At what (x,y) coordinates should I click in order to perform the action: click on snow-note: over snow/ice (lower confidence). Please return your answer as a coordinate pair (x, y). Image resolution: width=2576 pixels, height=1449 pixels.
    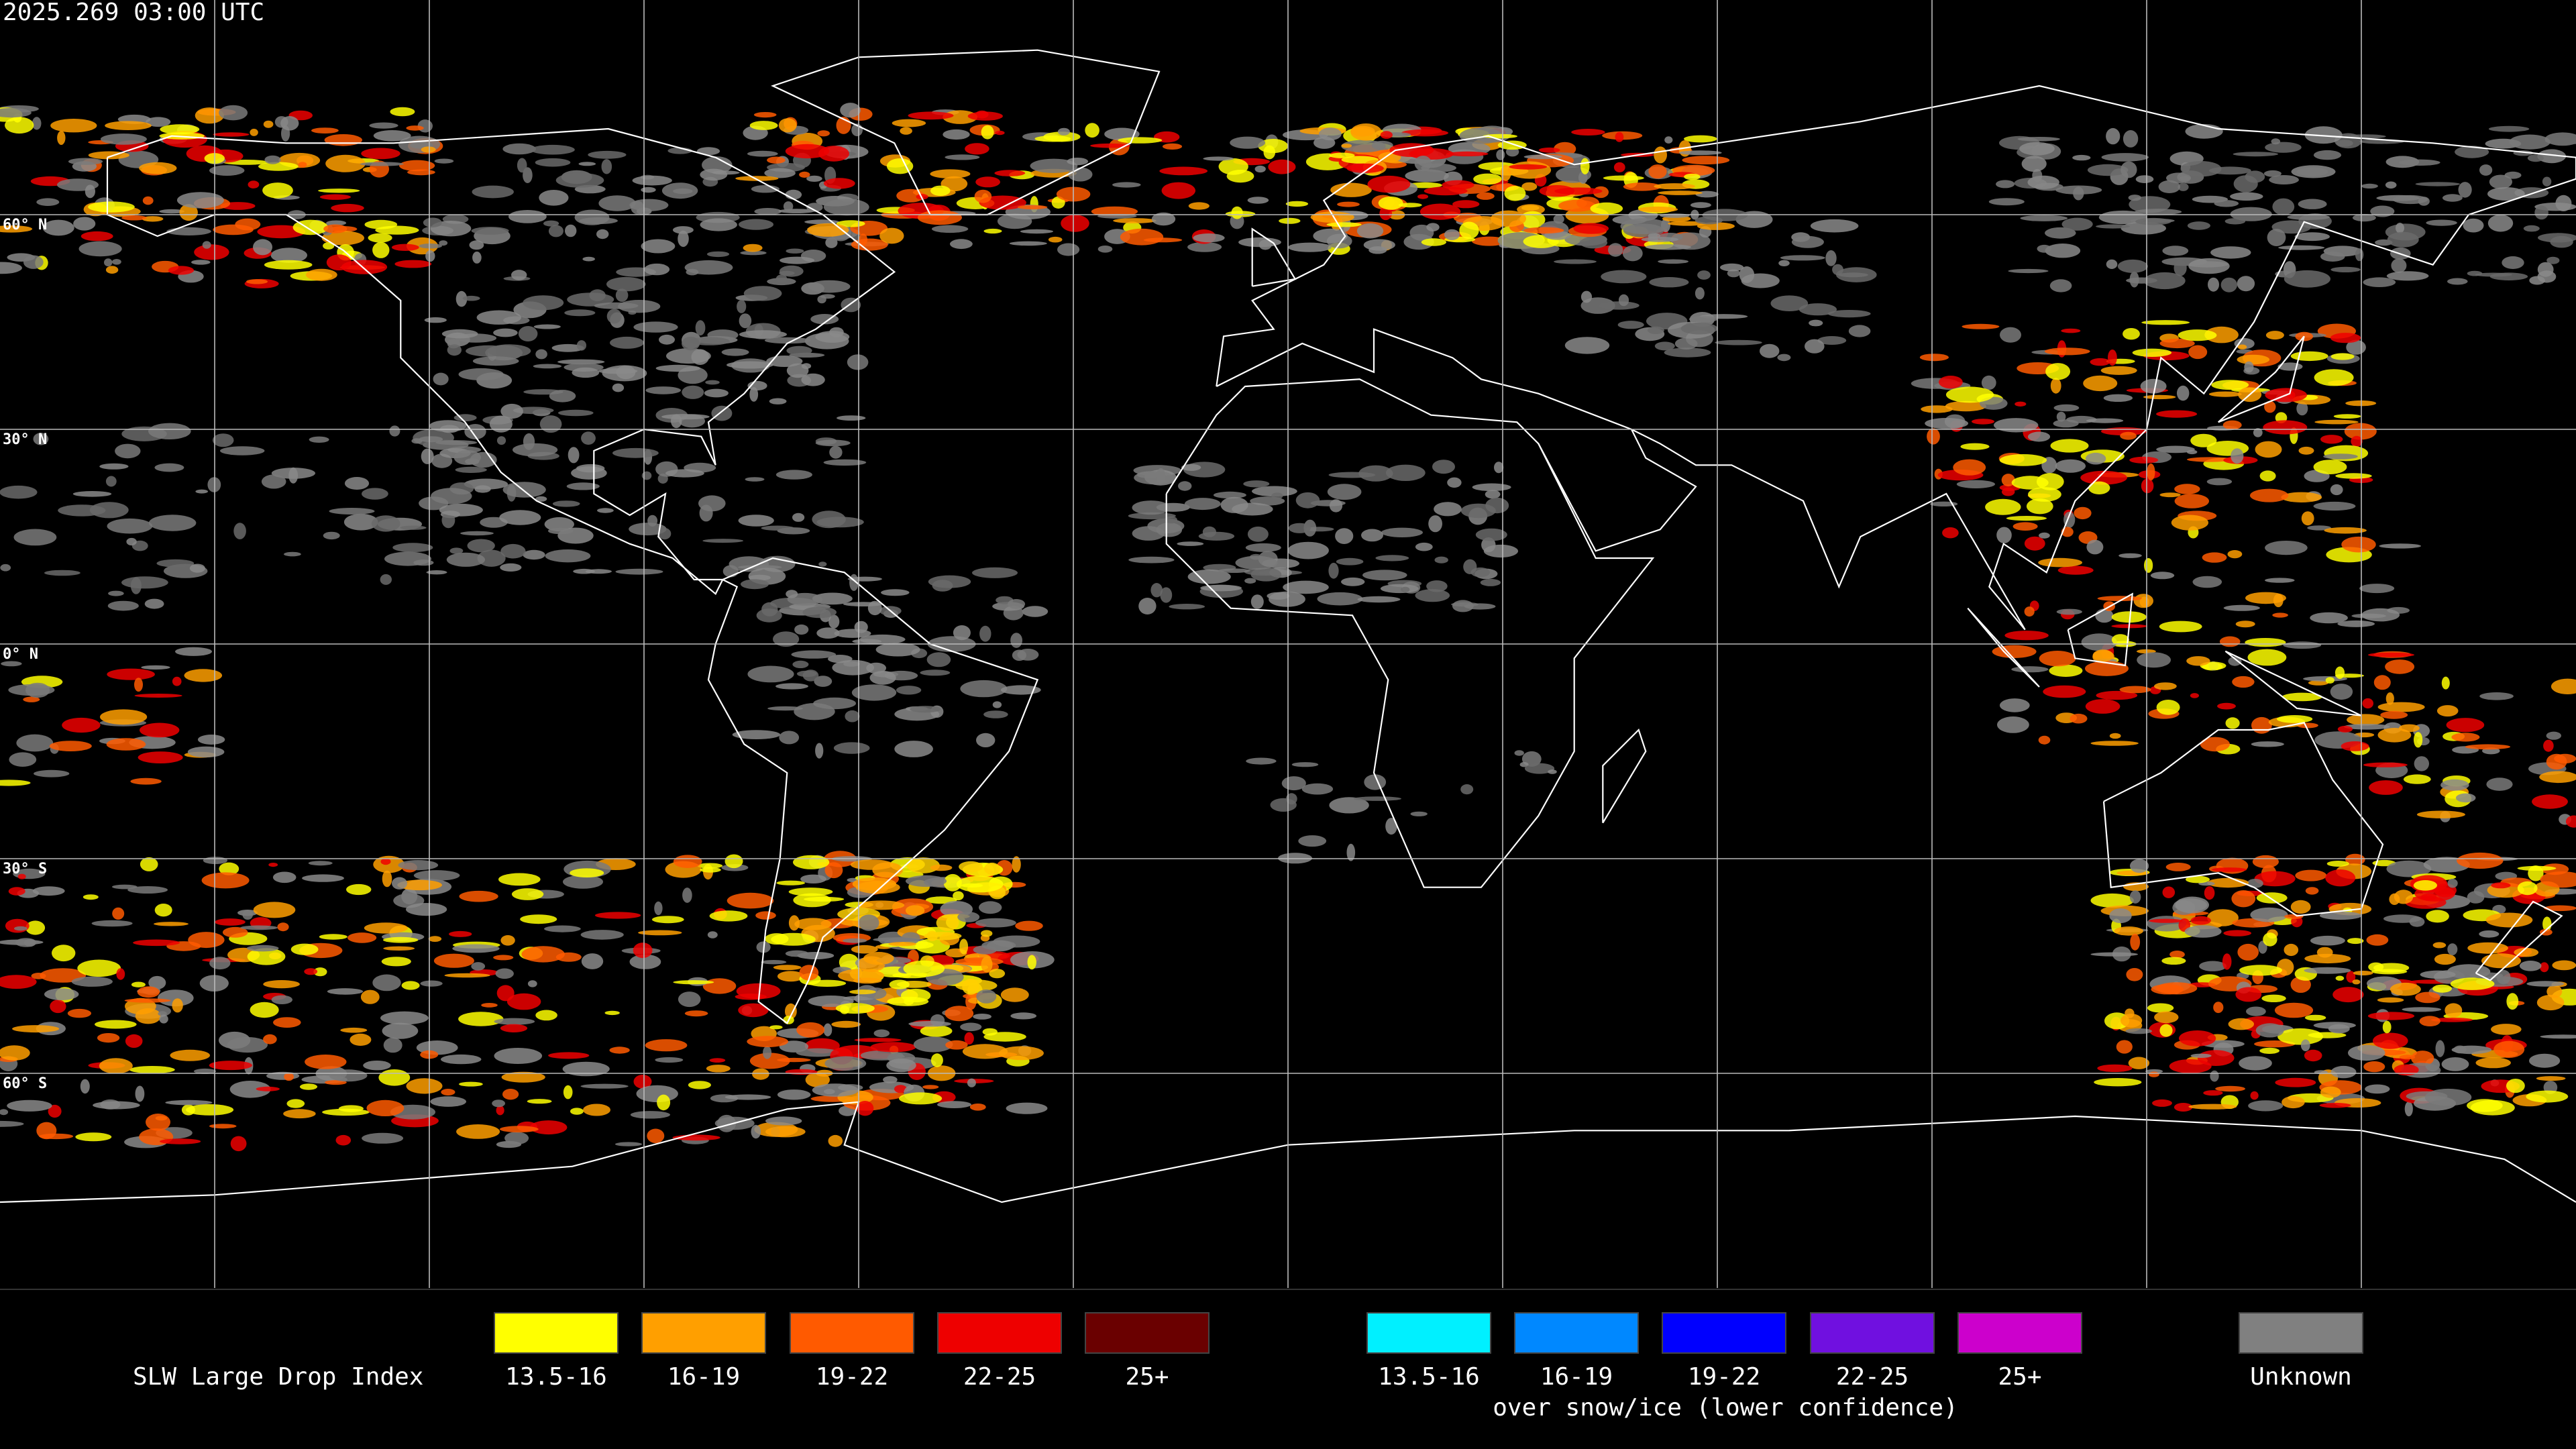
    Looking at the image, I should click on (1725, 1407).